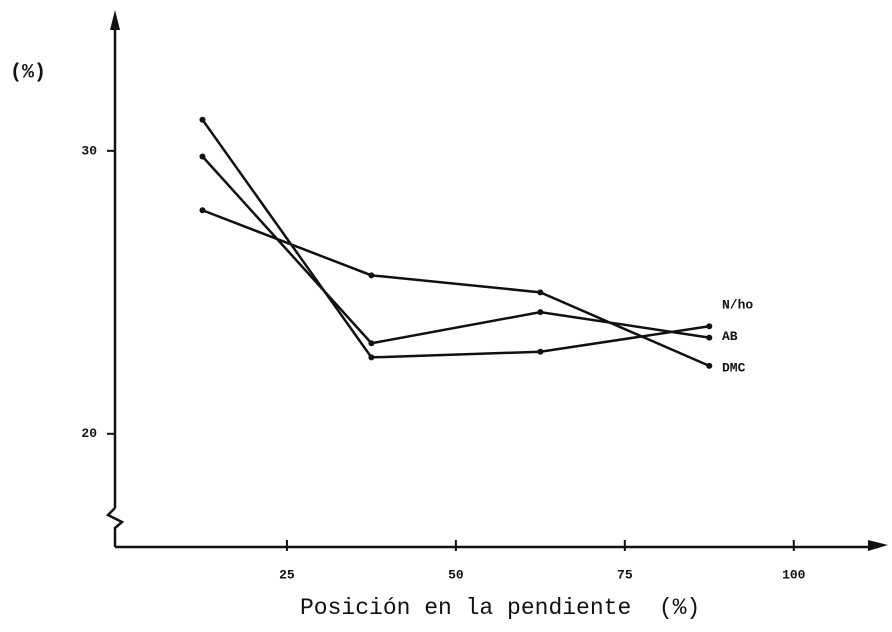  I want to click on y-arrow, so click(115, 20).